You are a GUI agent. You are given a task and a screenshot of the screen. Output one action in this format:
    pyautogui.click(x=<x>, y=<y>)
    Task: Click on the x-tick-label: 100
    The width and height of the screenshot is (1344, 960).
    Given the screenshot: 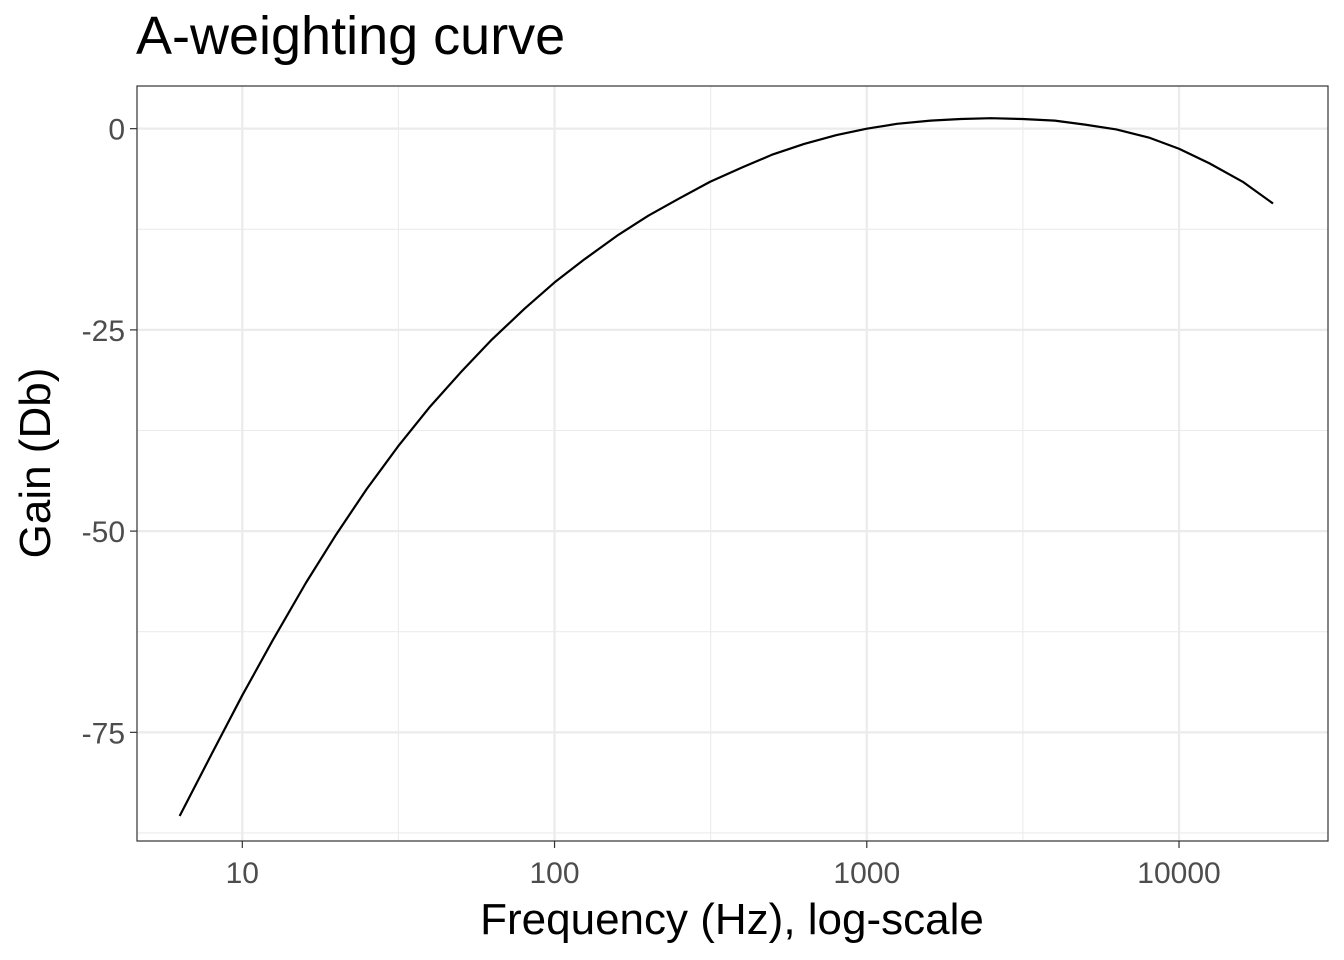 What is the action you would take?
    pyautogui.click(x=555, y=873)
    